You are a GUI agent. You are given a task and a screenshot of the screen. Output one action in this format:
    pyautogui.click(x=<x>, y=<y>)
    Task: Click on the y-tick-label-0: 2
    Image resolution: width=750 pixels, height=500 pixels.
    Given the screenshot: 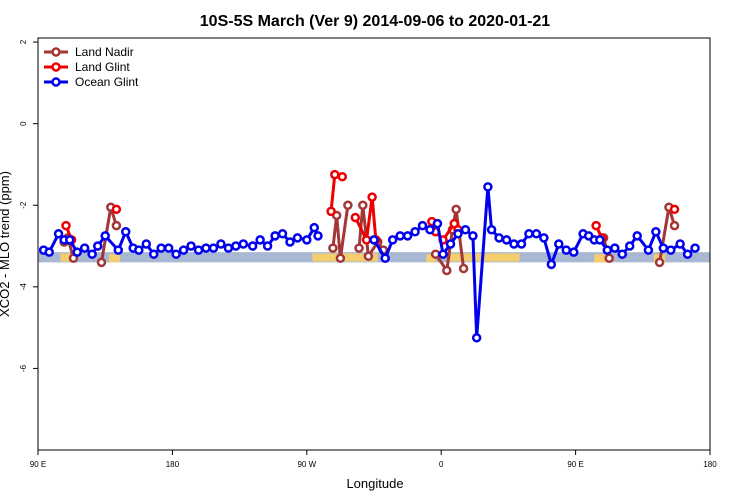 What is the action you would take?
    pyautogui.click(x=23, y=41)
    